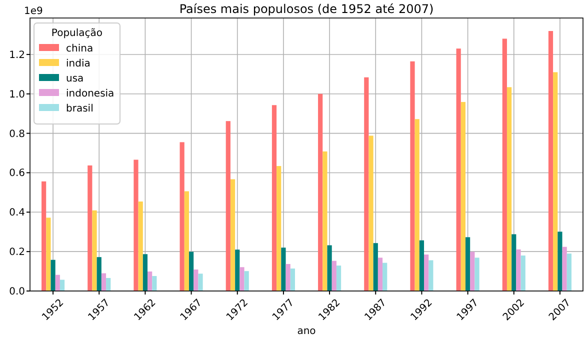 The height and width of the screenshot is (337, 586). What do you see at coordinates (17, 134) in the screenshot?
I see `y-tick-label: 0.8` at bounding box center [17, 134].